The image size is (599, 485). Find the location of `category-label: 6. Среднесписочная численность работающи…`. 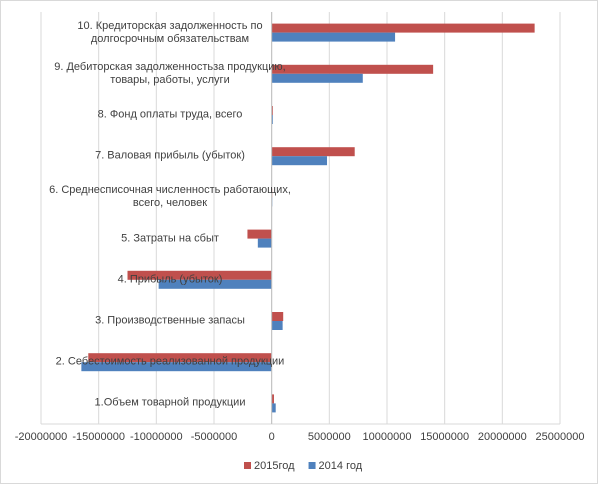

category-label: 6. Среднесписочная численность работающи… is located at coordinates (170, 197).